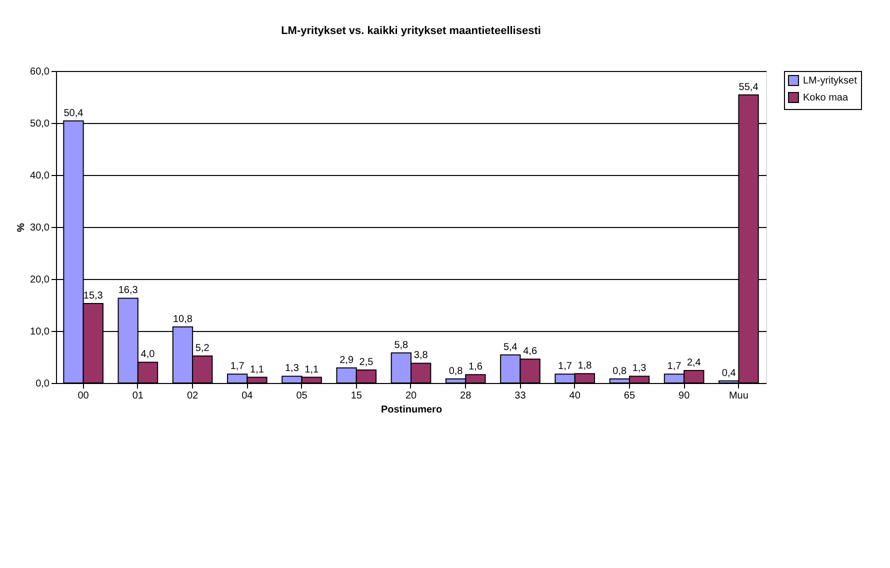 This screenshot has width=890, height=568. What do you see at coordinates (475, 367) in the screenshot?
I see `data-label: 1,6` at bounding box center [475, 367].